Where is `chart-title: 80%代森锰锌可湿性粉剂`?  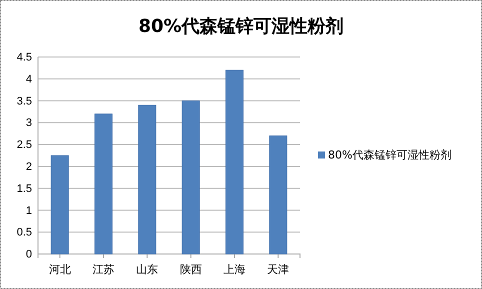
chart-title: 80%代森锰锌可湿性粉剂 is located at coordinates (241, 26).